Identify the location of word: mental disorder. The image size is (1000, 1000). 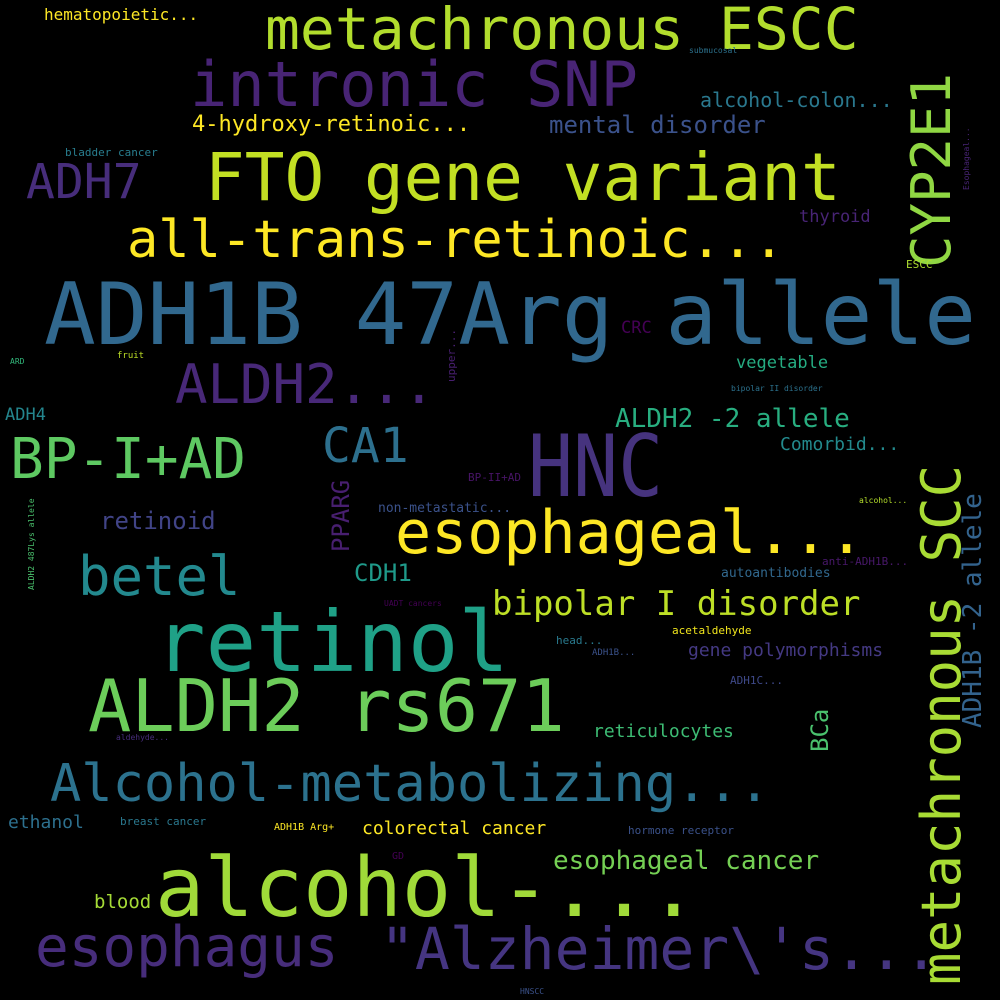
(657, 125).